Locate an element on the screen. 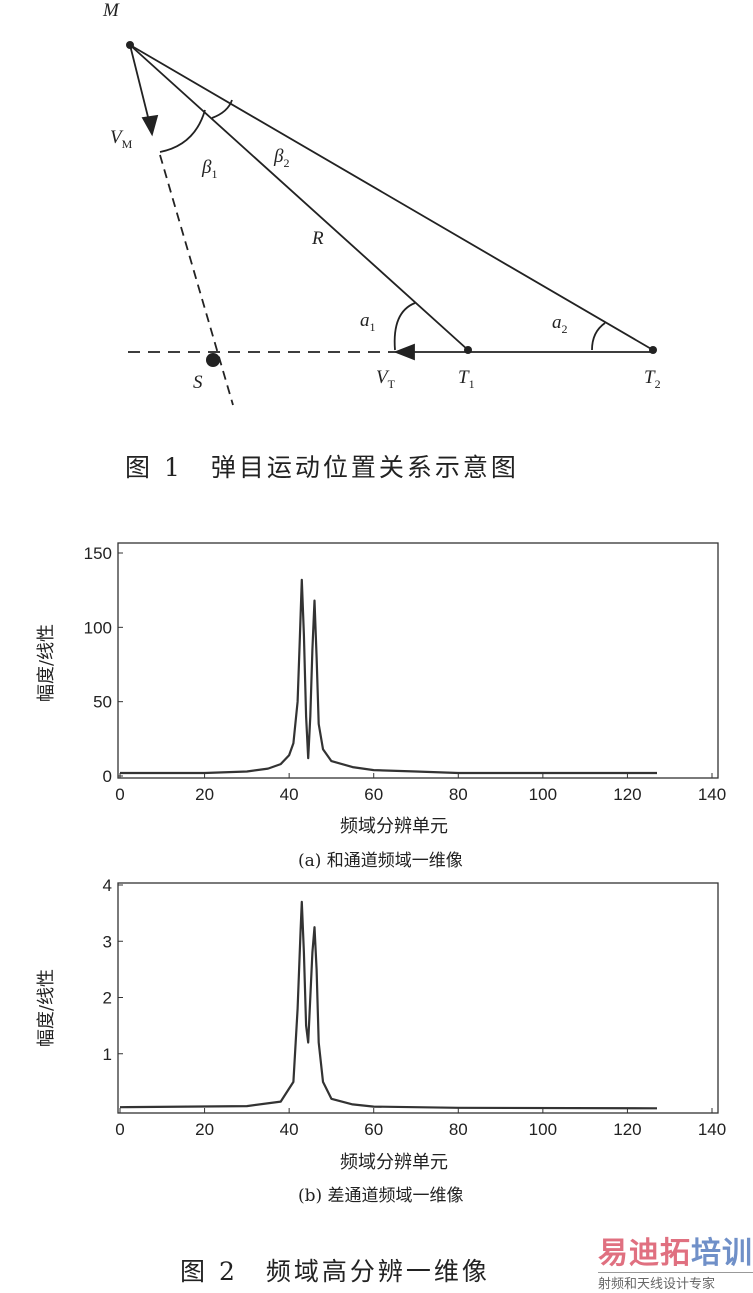  chart-b-ylabel: 幅度/线性 is located at coordinates (46, 1008).